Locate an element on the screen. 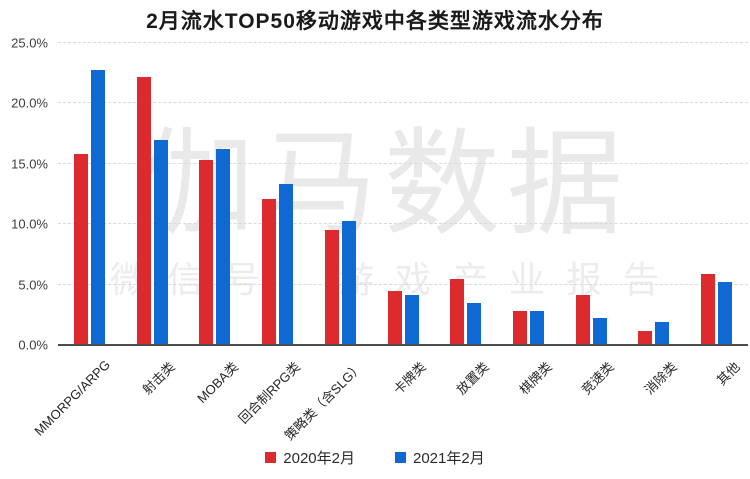  legend: 2020年2月 2021年2月 is located at coordinates (375, 457).